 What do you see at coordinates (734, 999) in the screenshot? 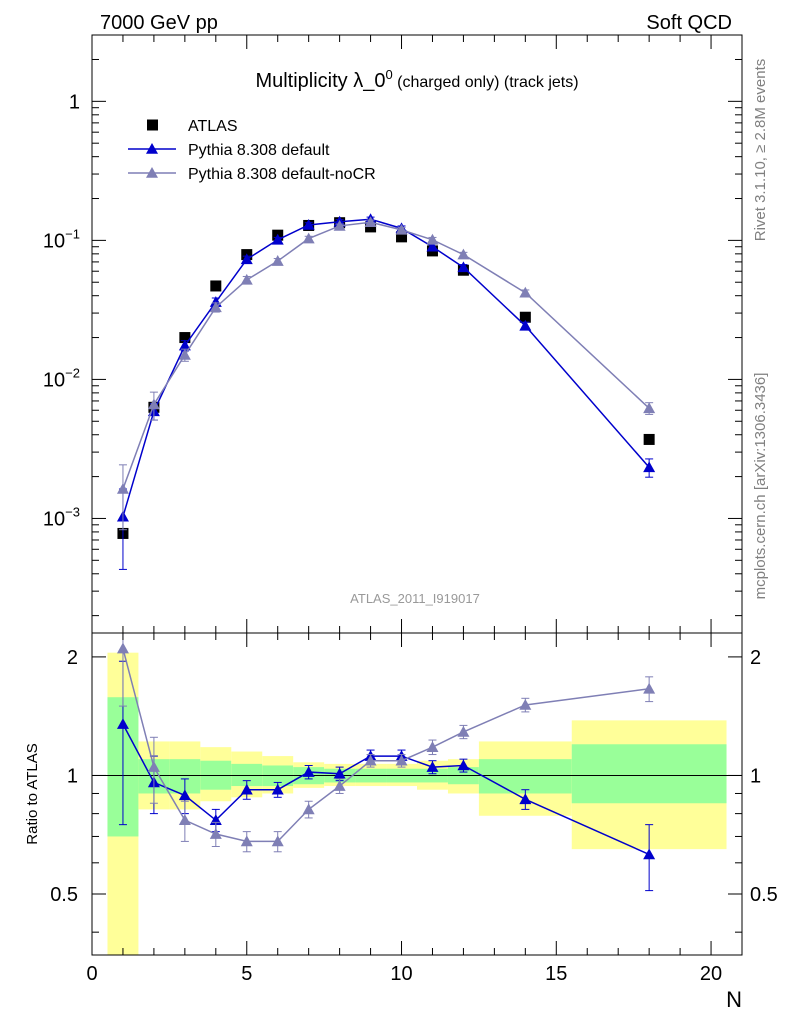
I see `x-axis-label: N` at bounding box center [734, 999].